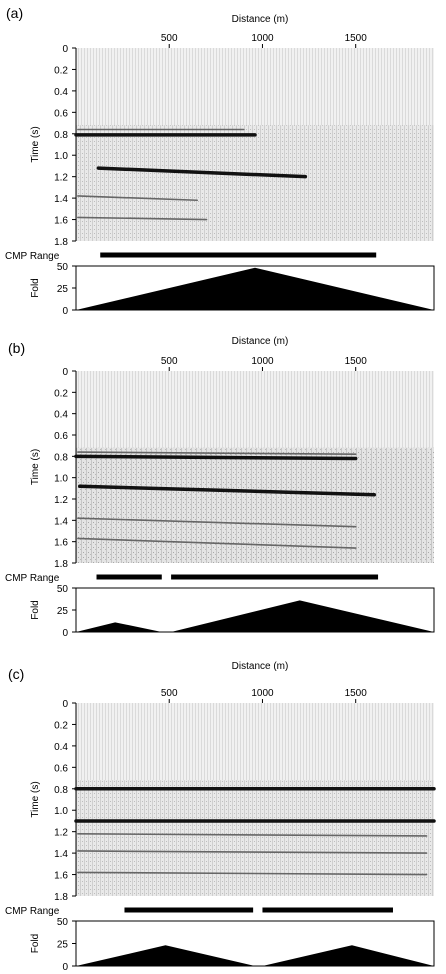 This screenshot has height=974, width=446. What do you see at coordinates (14, 13) in the screenshot?
I see `panel-label: (a)` at bounding box center [14, 13].